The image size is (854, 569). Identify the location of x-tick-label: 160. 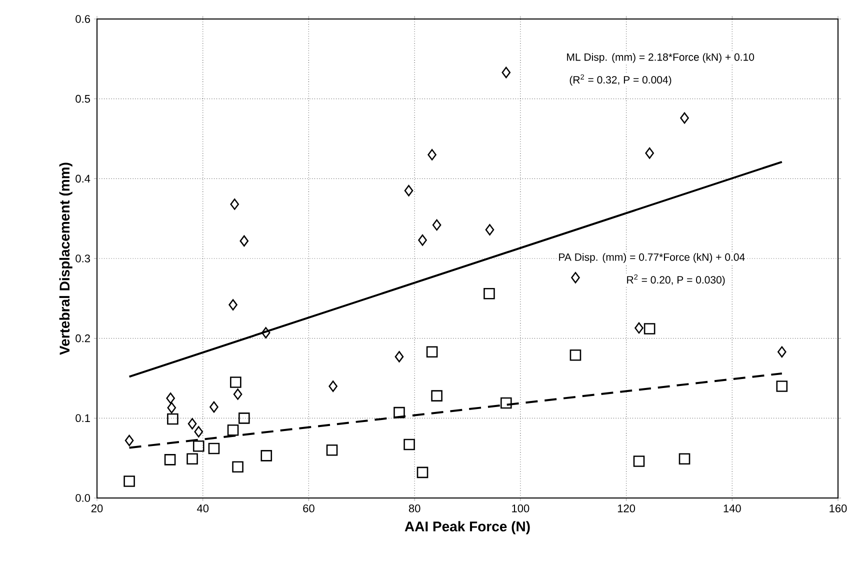
(838, 508).